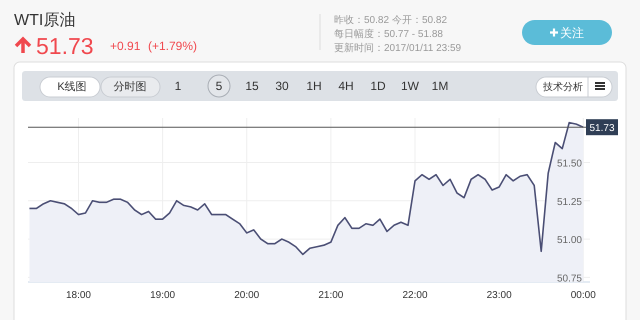 This screenshot has width=640, height=320. What do you see at coordinates (569, 202) in the screenshot?
I see `y-tick-label: 51.25` at bounding box center [569, 202].